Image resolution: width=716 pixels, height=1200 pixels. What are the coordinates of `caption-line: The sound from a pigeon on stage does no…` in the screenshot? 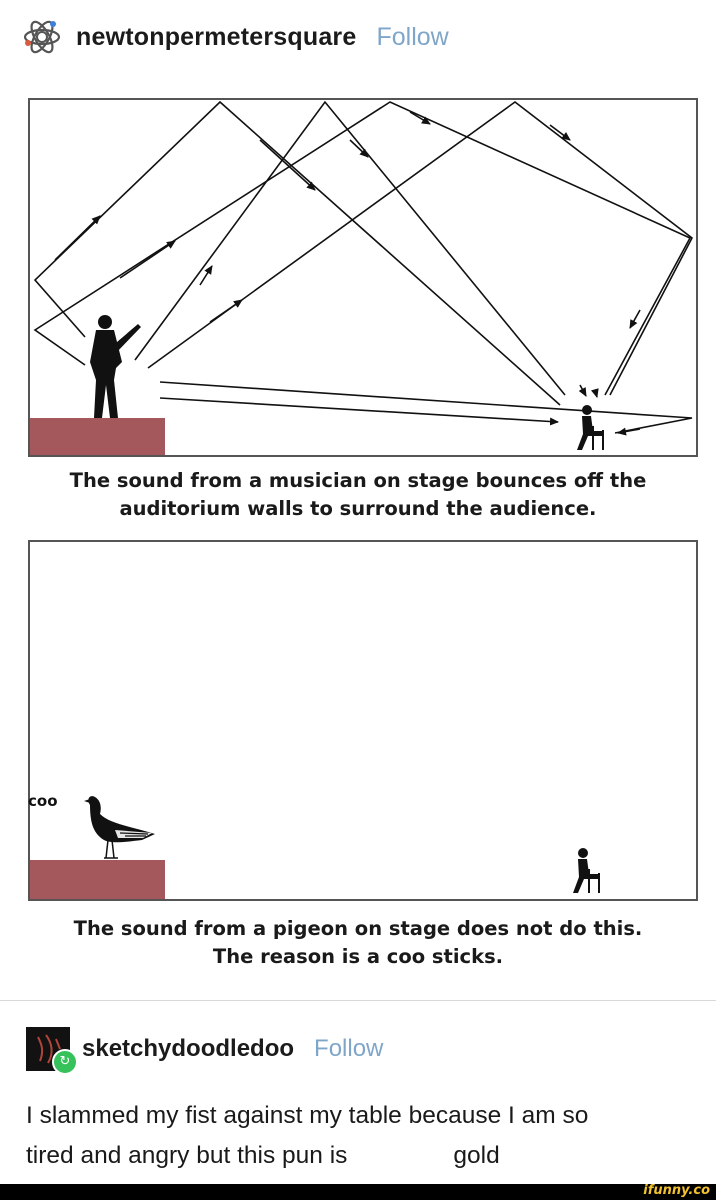 It's located at (358, 928).